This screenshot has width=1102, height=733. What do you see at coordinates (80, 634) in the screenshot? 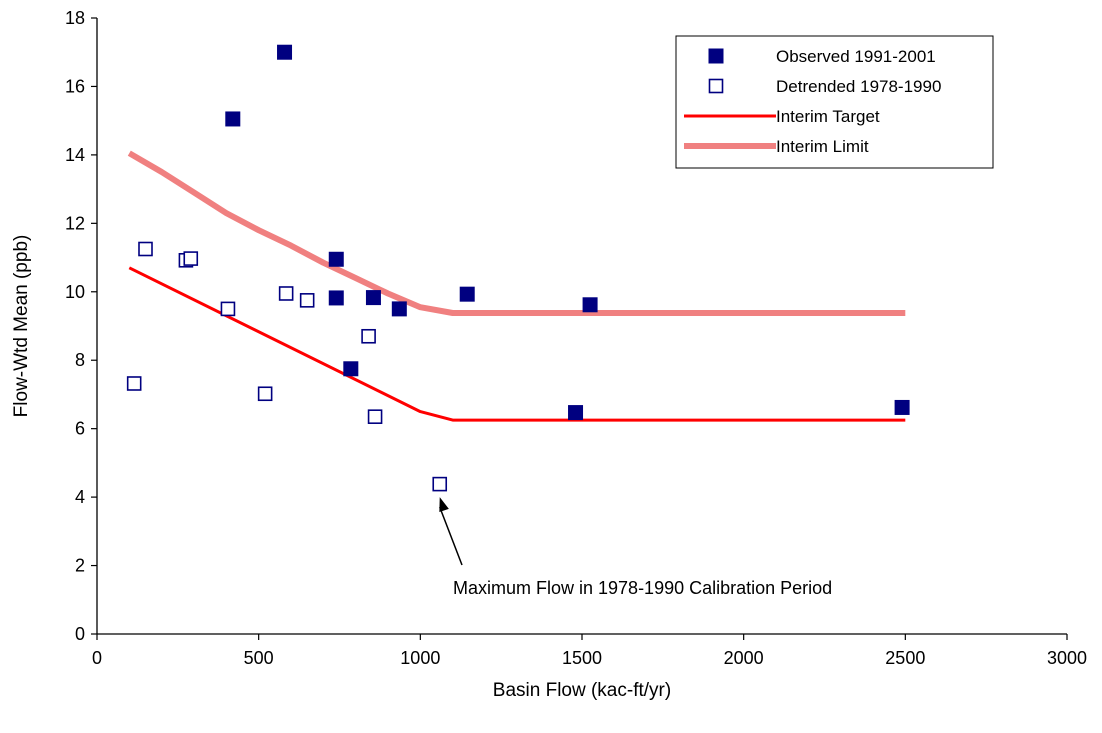
I see `y-tick-label: 0` at bounding box center [80, 634].